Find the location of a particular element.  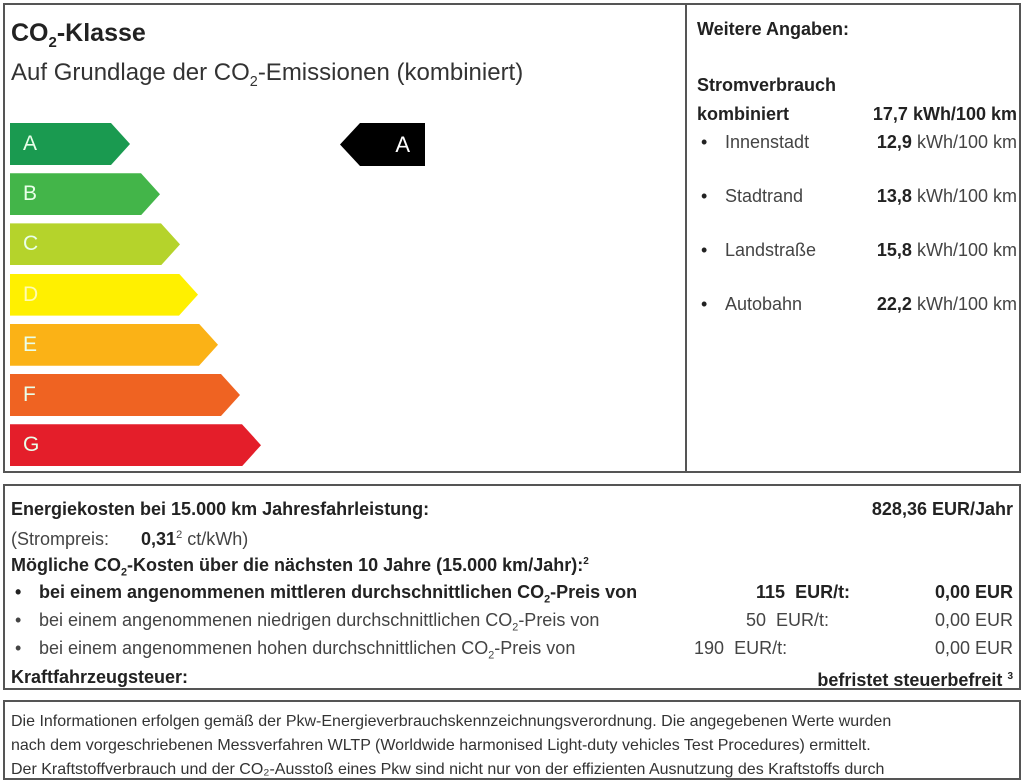

class-bar-b: B is located at coordinates (85, 194).